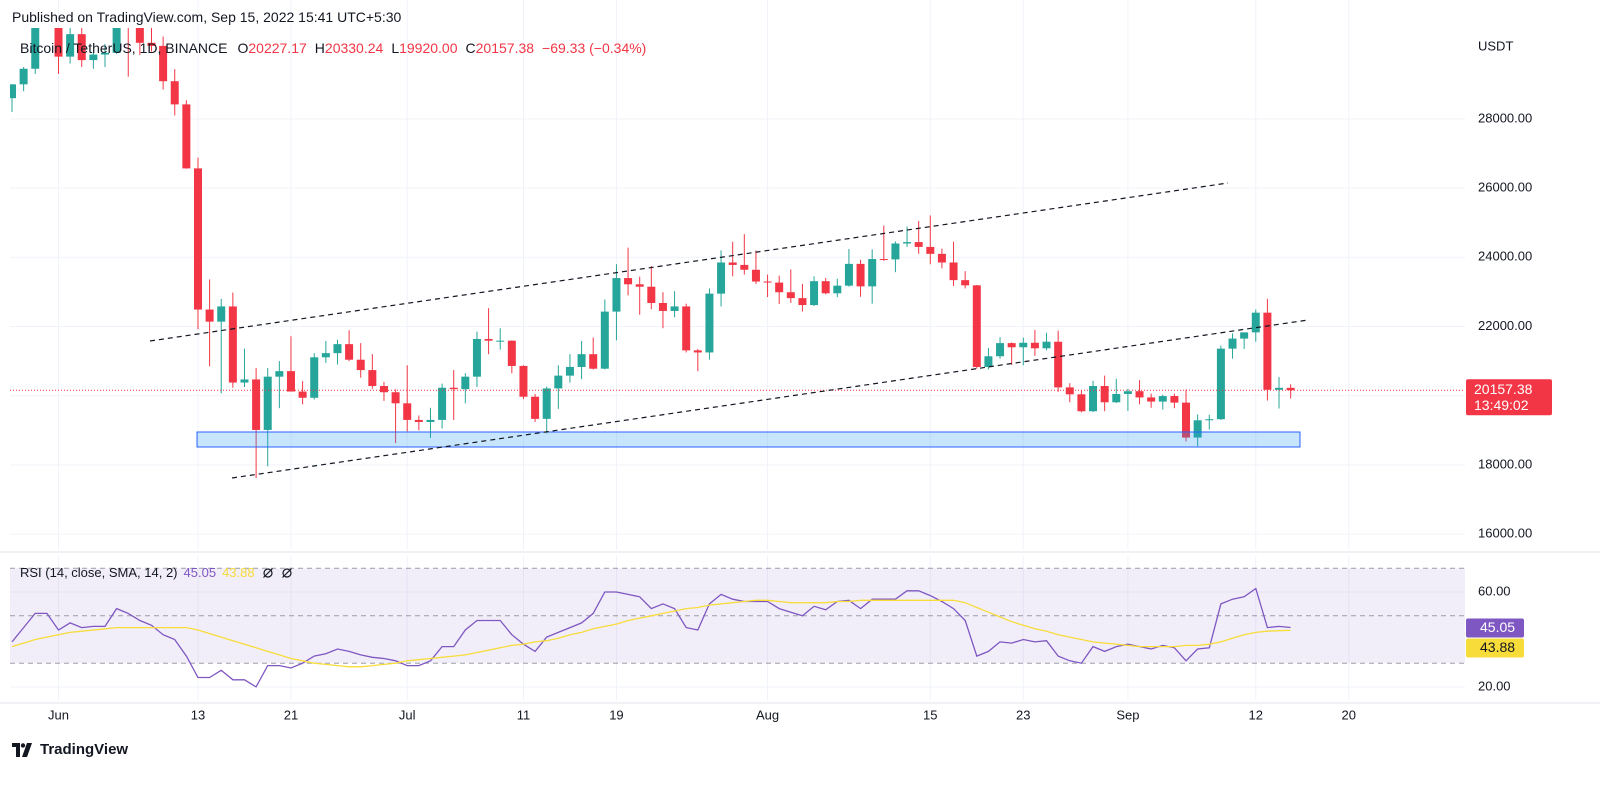 The height and width of the screenshot is (788, 1600). What do you see at coordinates (1505, 325) in the screenshot?
I see `y-tick-label: 22000.00` at bounding box center [1505, 325].